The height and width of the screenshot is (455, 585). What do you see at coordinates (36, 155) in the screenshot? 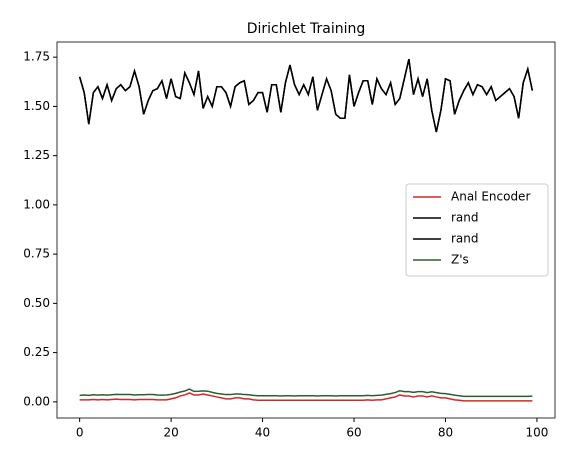
I see `y-tick-label: 1.25` at bounding box center [36, 155].